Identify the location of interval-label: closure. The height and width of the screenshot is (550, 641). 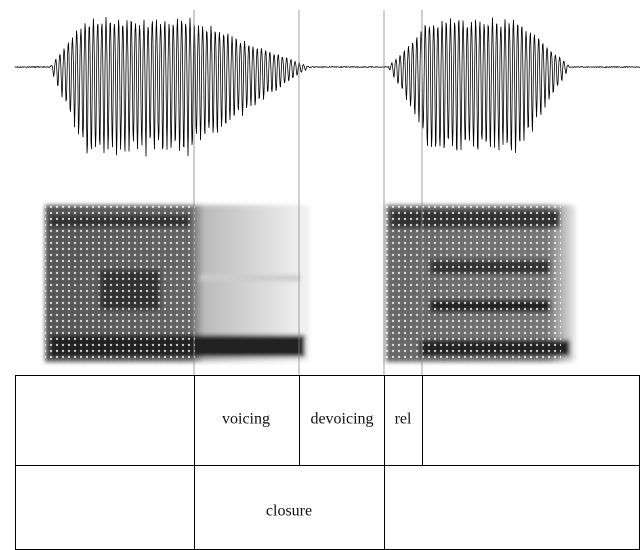
(289, 511).